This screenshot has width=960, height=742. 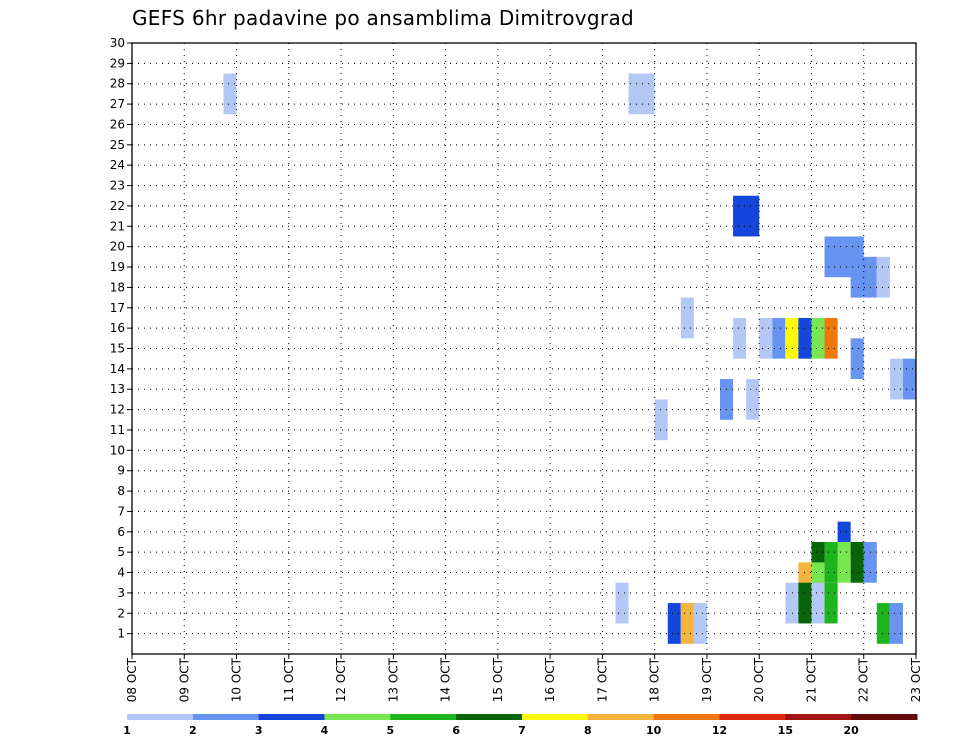 I want to click on y-tick-label: 9, so click(x=121, y=471).